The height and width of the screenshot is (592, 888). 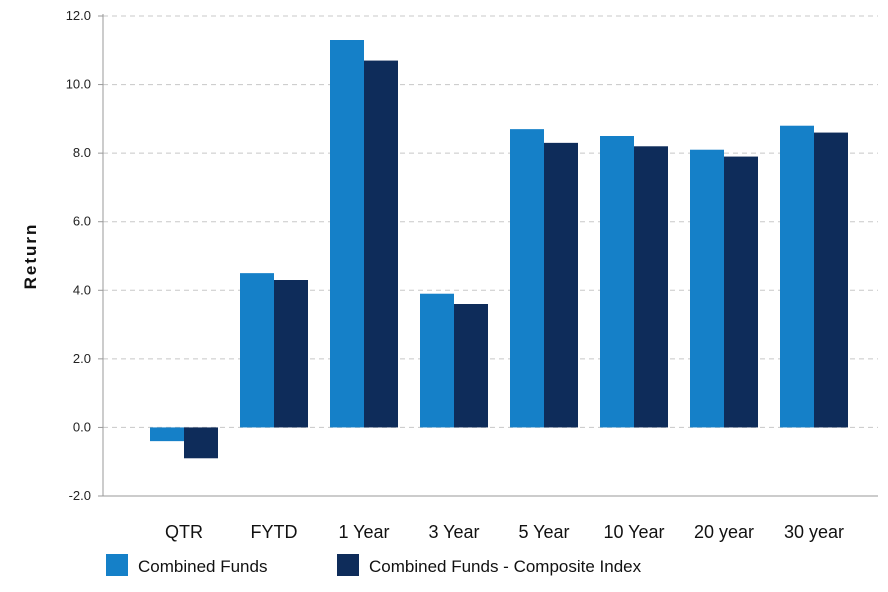 I want to click on y-tick-label: -2.0, so click(x=80, y=495).